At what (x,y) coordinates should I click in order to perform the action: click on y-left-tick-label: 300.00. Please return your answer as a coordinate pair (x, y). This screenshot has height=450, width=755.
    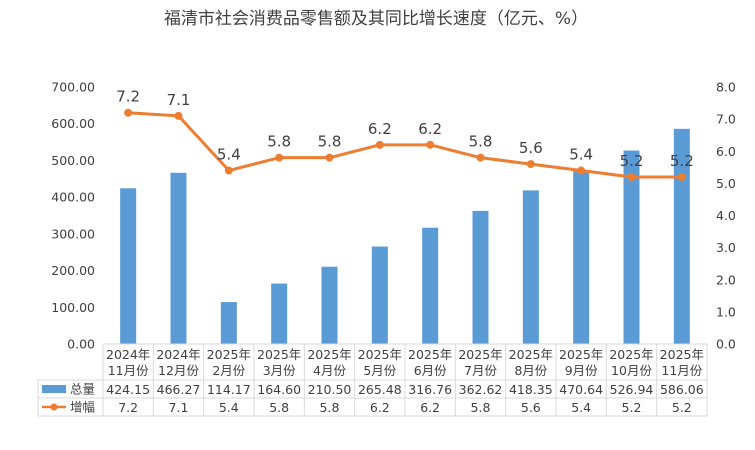
    Looking at the image, I should click on (73, 233).